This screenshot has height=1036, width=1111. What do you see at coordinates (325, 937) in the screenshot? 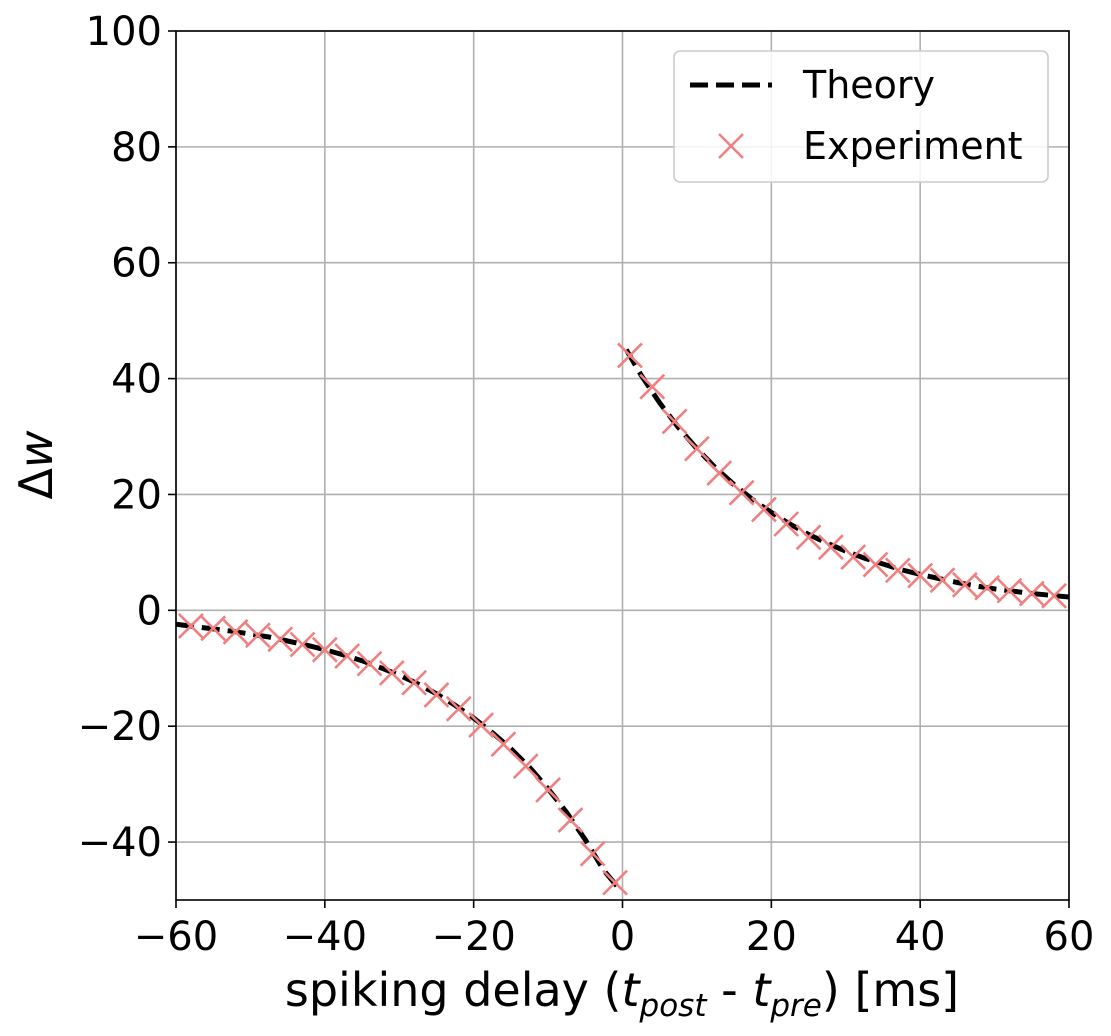
I see `x-tick-label: −40` at bounding box center [325, 937].